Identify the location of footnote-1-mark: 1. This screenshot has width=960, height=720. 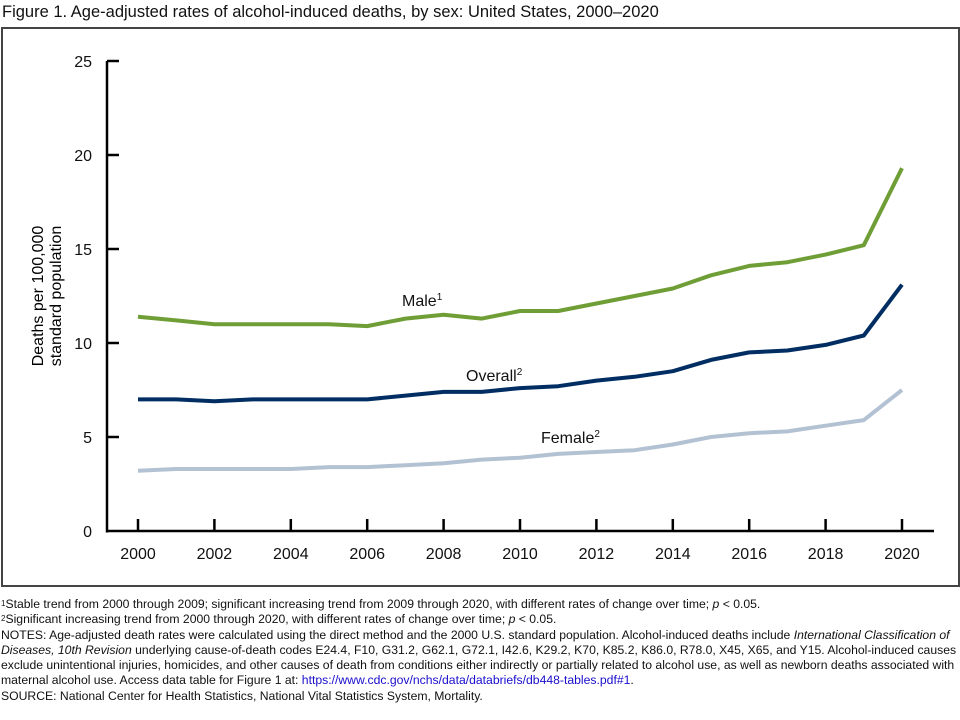
(3, 603).